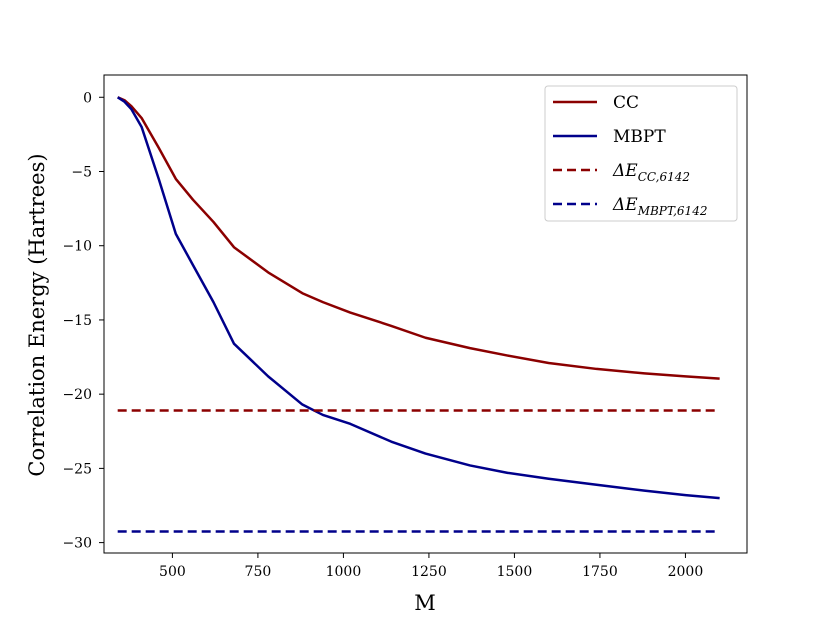 The height and width of the screenshot is (623, 830). Describe the element at coordinates (600, 572) in the screenshot. I see `x-tick-label: 1750` at that location.